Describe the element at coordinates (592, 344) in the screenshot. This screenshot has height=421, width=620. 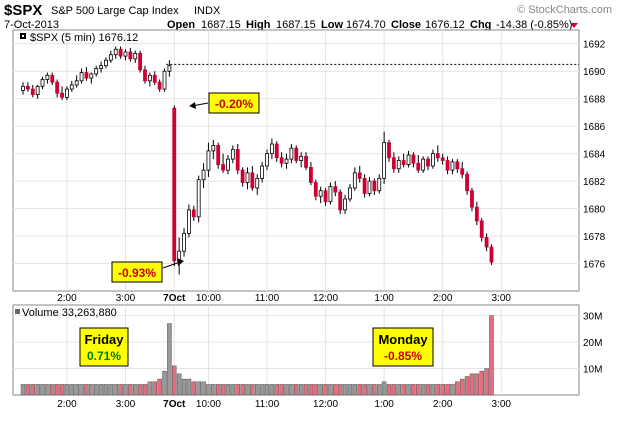
I see `volume-y-axis: 10M 20M 30M` at that location.